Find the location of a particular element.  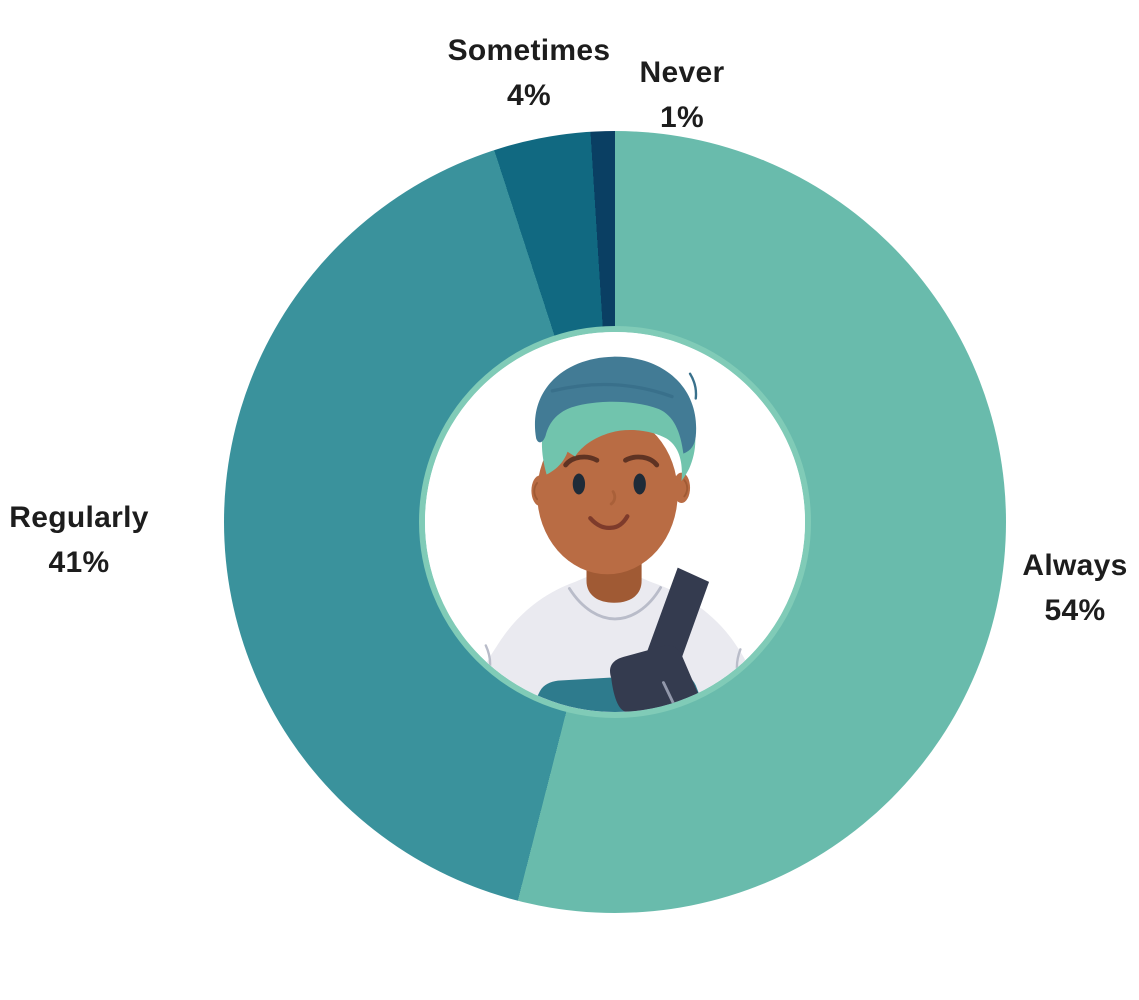

slice-name: Sometimes is located at coordinates (529, 50).